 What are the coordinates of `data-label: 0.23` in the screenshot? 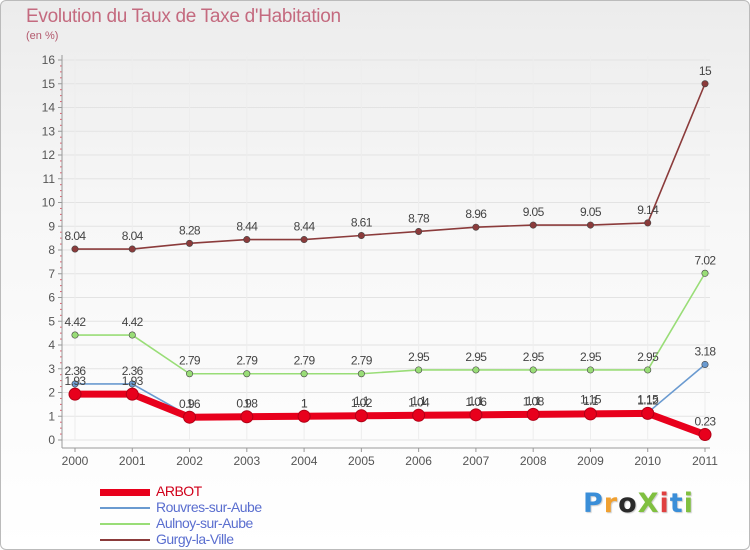 It's located at (706, 422).